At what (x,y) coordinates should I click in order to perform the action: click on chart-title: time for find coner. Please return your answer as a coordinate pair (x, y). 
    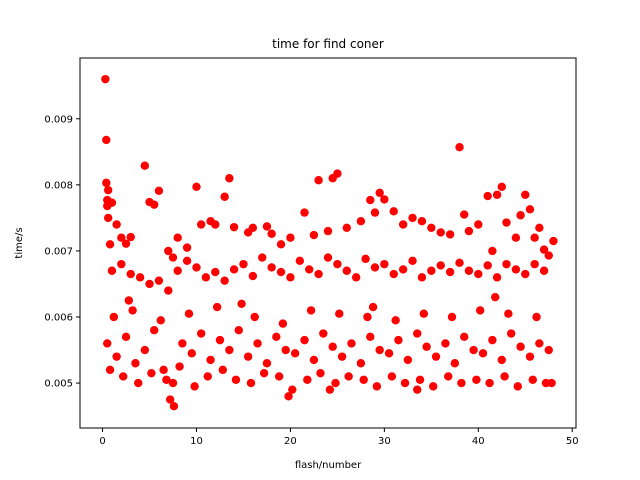
    Looking at the image, I should click on (328, 44).